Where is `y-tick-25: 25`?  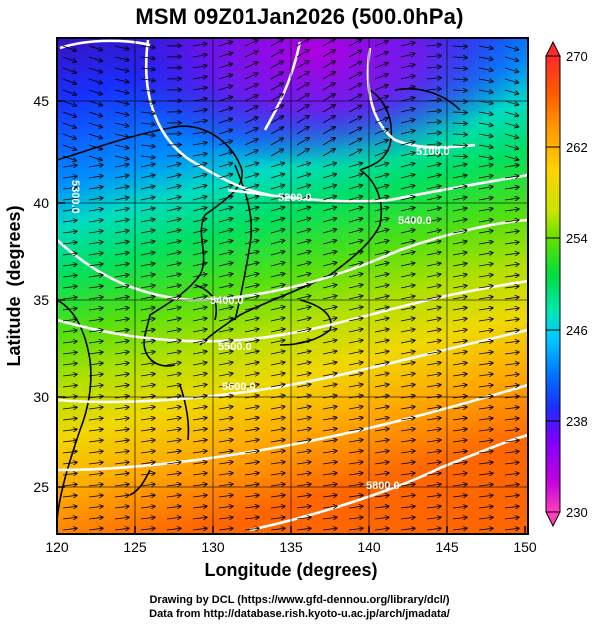
y-tick-25: 25 is located at coordinates (41, 487).